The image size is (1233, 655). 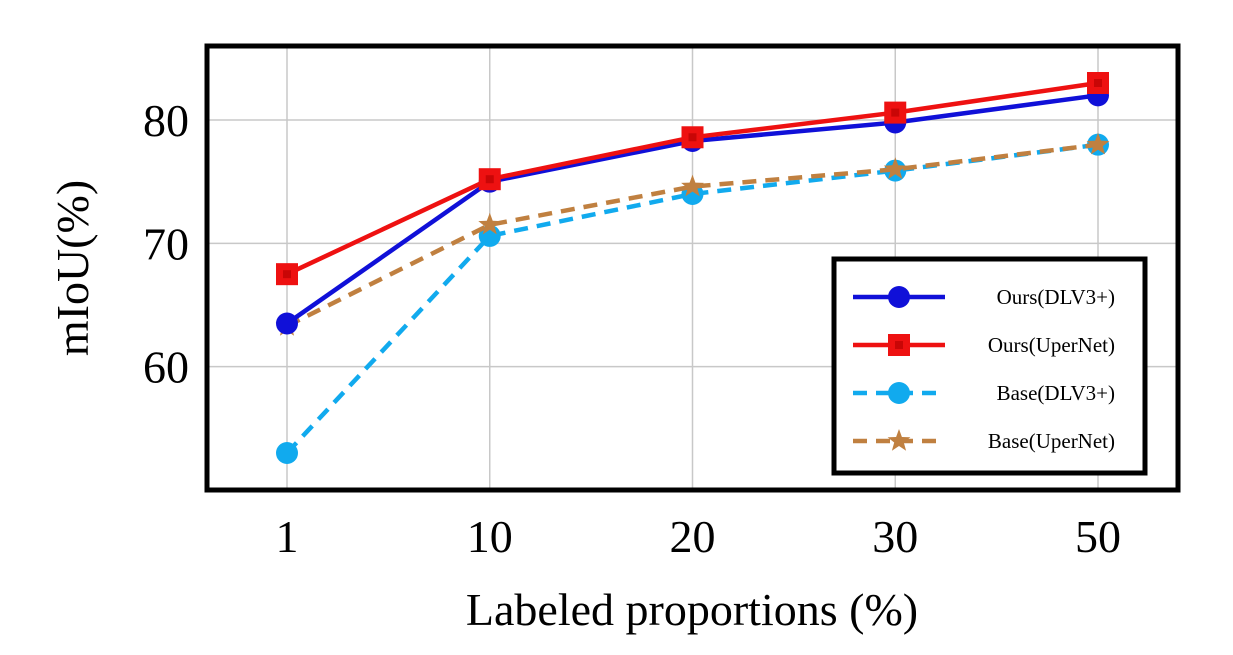 I want to click on y-axis-label: mIoU(%), so click(x=72, y=268).